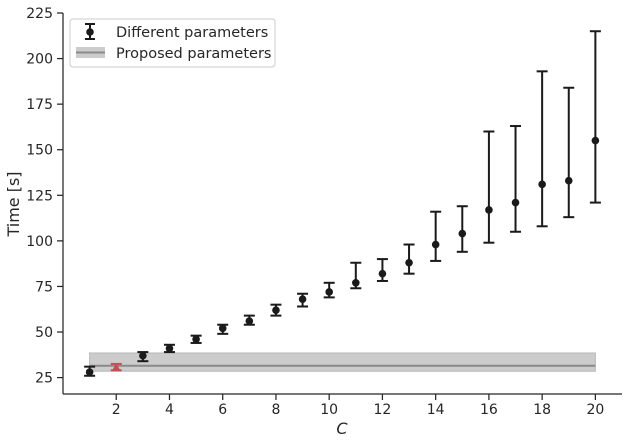  Describe the element at coordinates (342, 428) in the screenshot. I see `x-axis-label: C` at that location.